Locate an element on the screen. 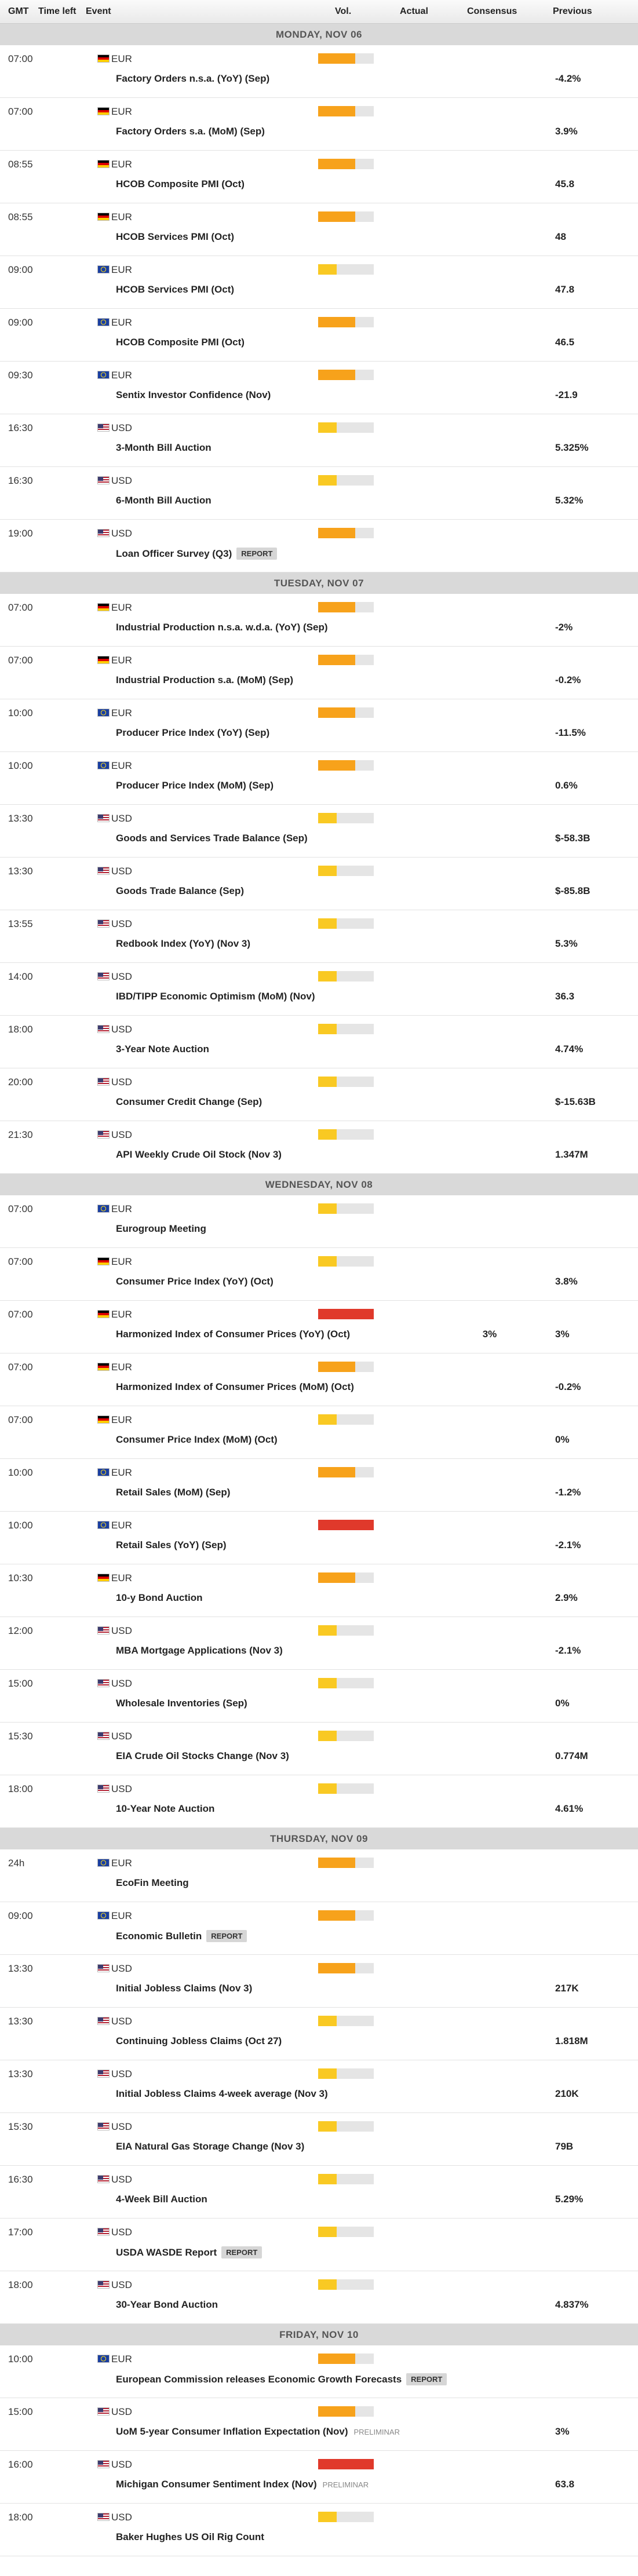 The image size is (638, 2576). event-row: 19:00 USD Loan Officer Survey (Q3) REPORT is located at coordinates (319, 546).